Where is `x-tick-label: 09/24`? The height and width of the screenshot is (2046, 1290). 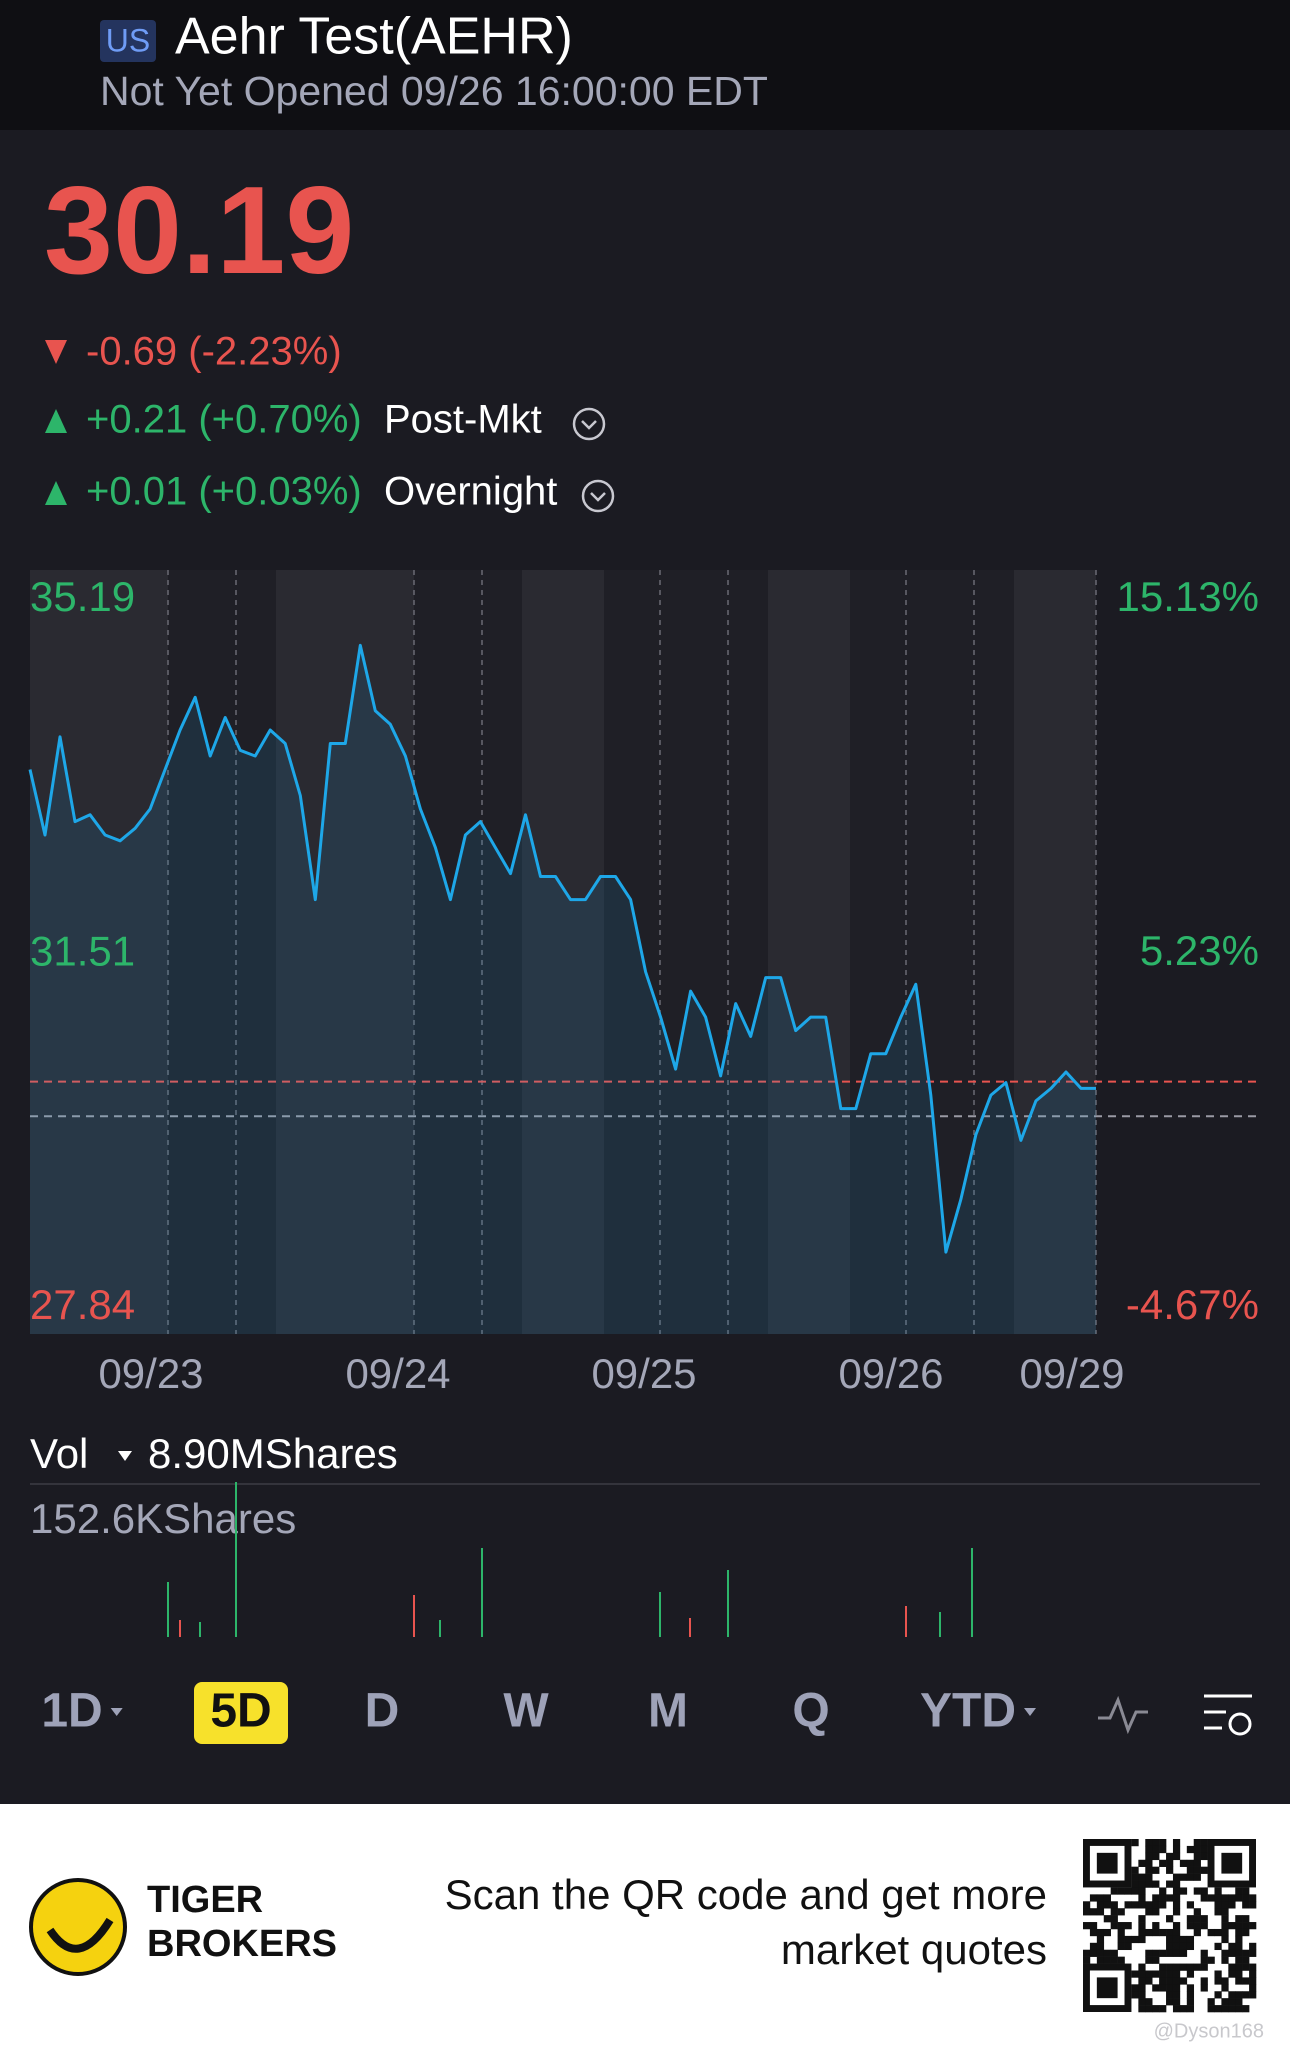
x-tick-label: 09/24 is located at coordinates (397, 1373).